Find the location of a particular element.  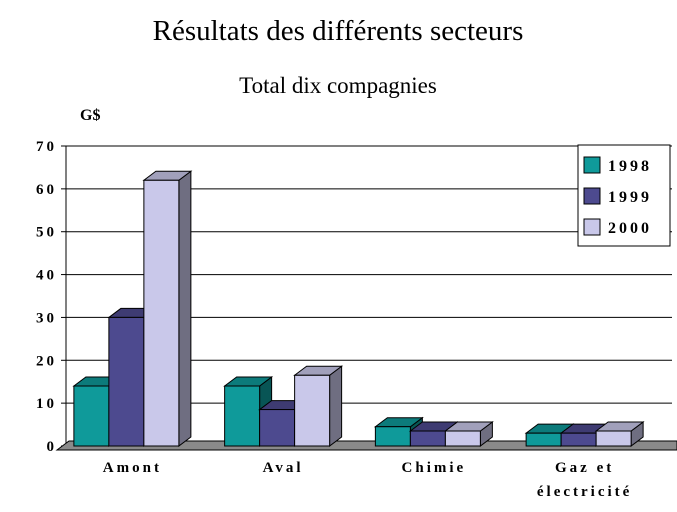

y-tick-label: 10 is located at coordinates (46, 404).